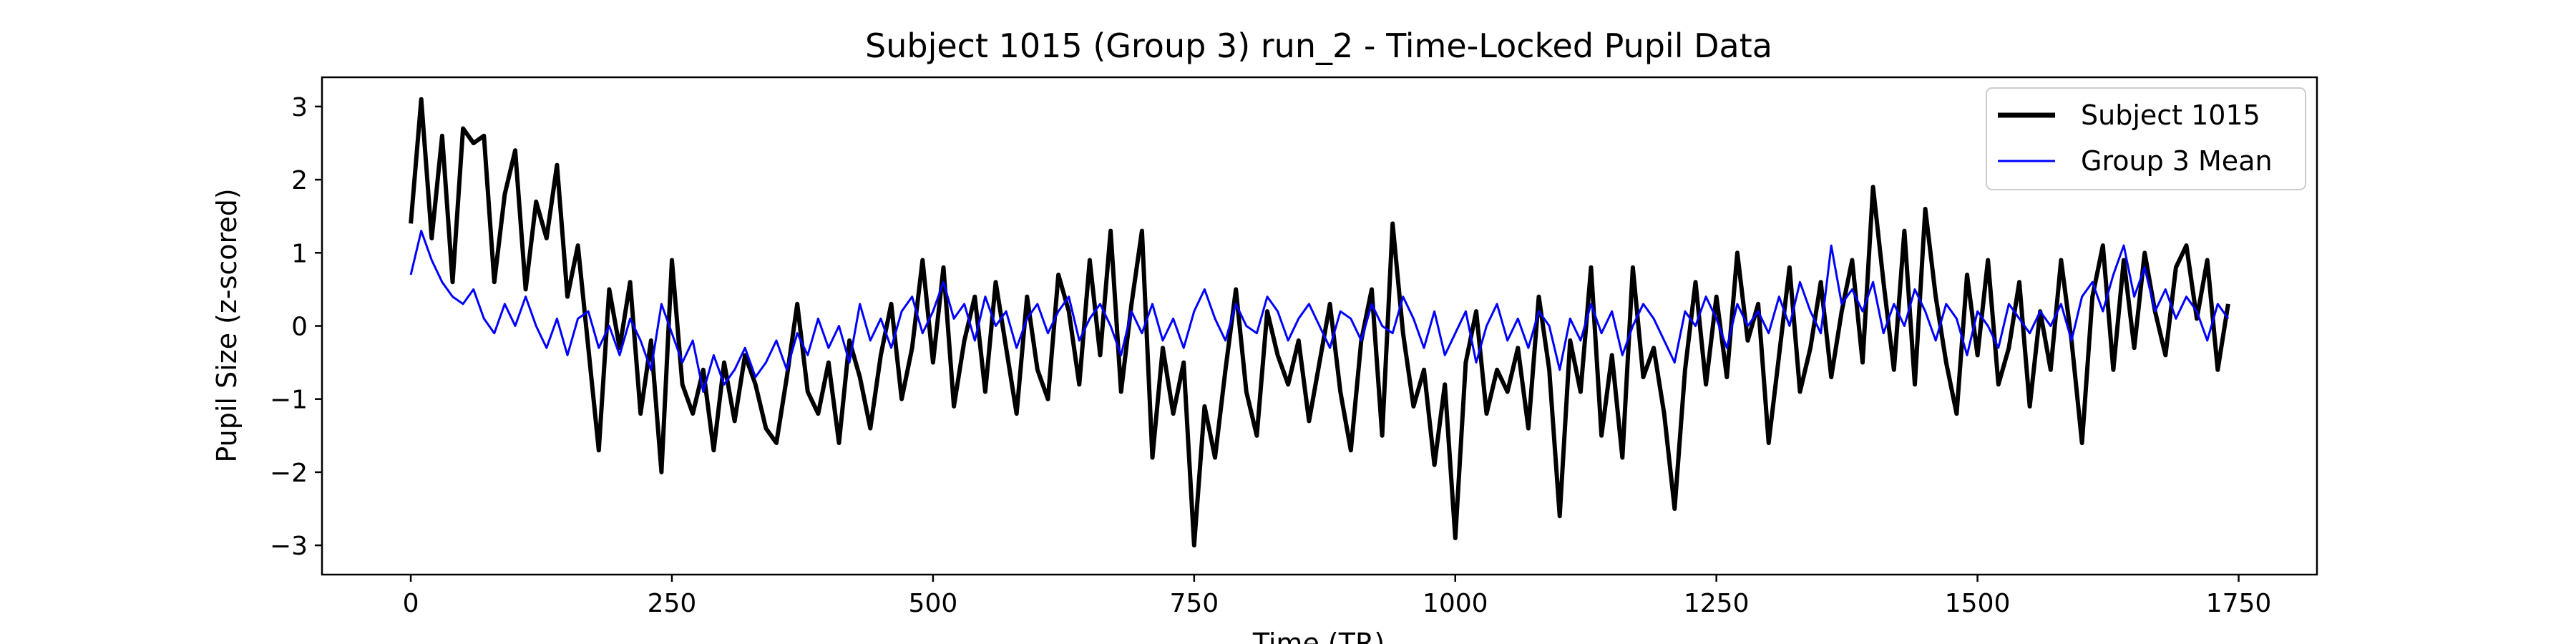 Image resolution: width=2576 pixels, height=644 pixels. I want to click on x-tick-label: 1000, so click(1455, 603).